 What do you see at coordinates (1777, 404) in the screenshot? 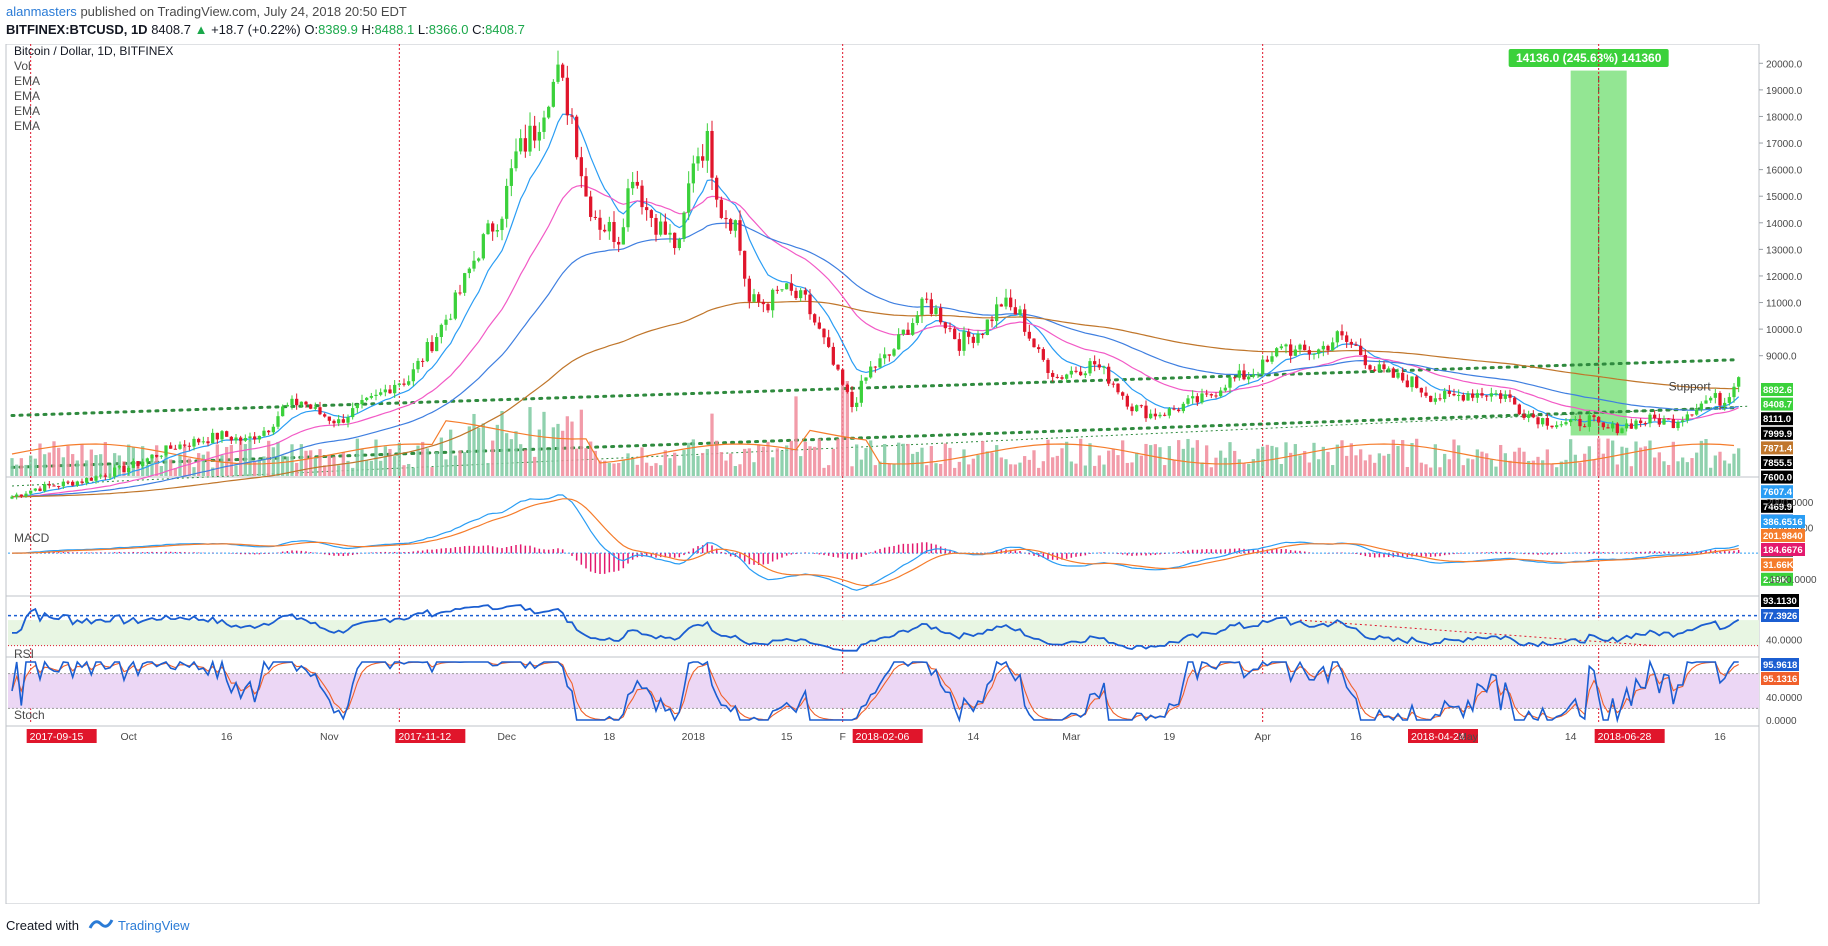
I see `price-badge: 8408.7` at bounding box center [1777, 404].